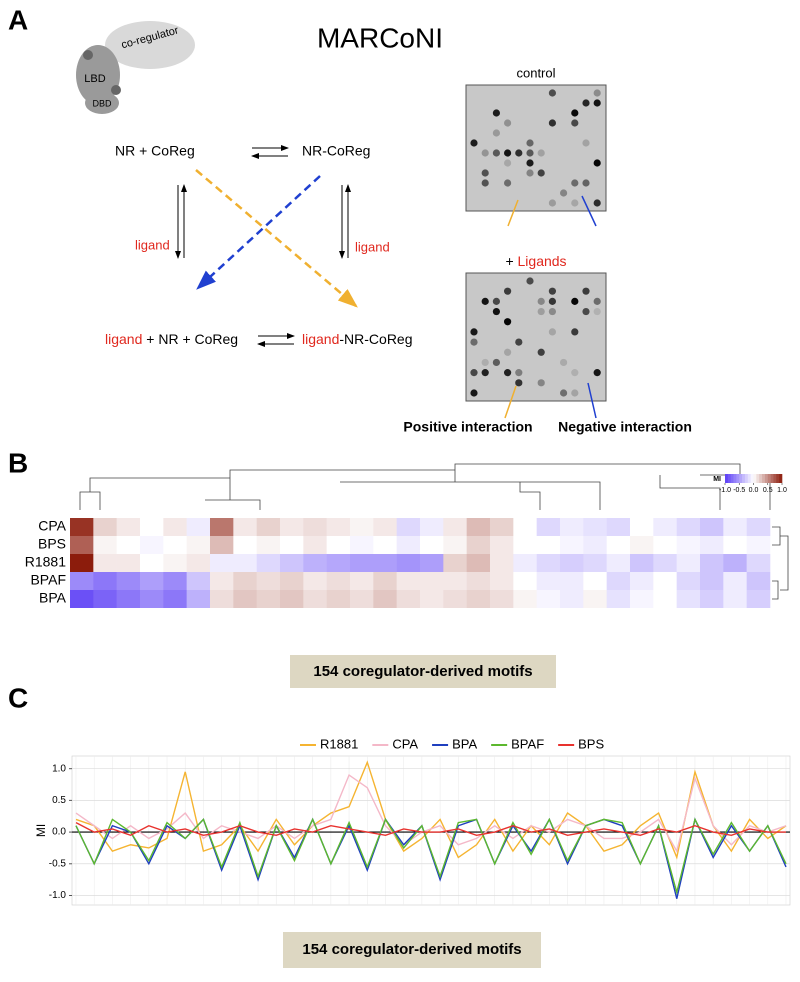 The height and width of the screenshot is (982, 800). I want to click on y-tick-label: 0.5, so click(59, 800).